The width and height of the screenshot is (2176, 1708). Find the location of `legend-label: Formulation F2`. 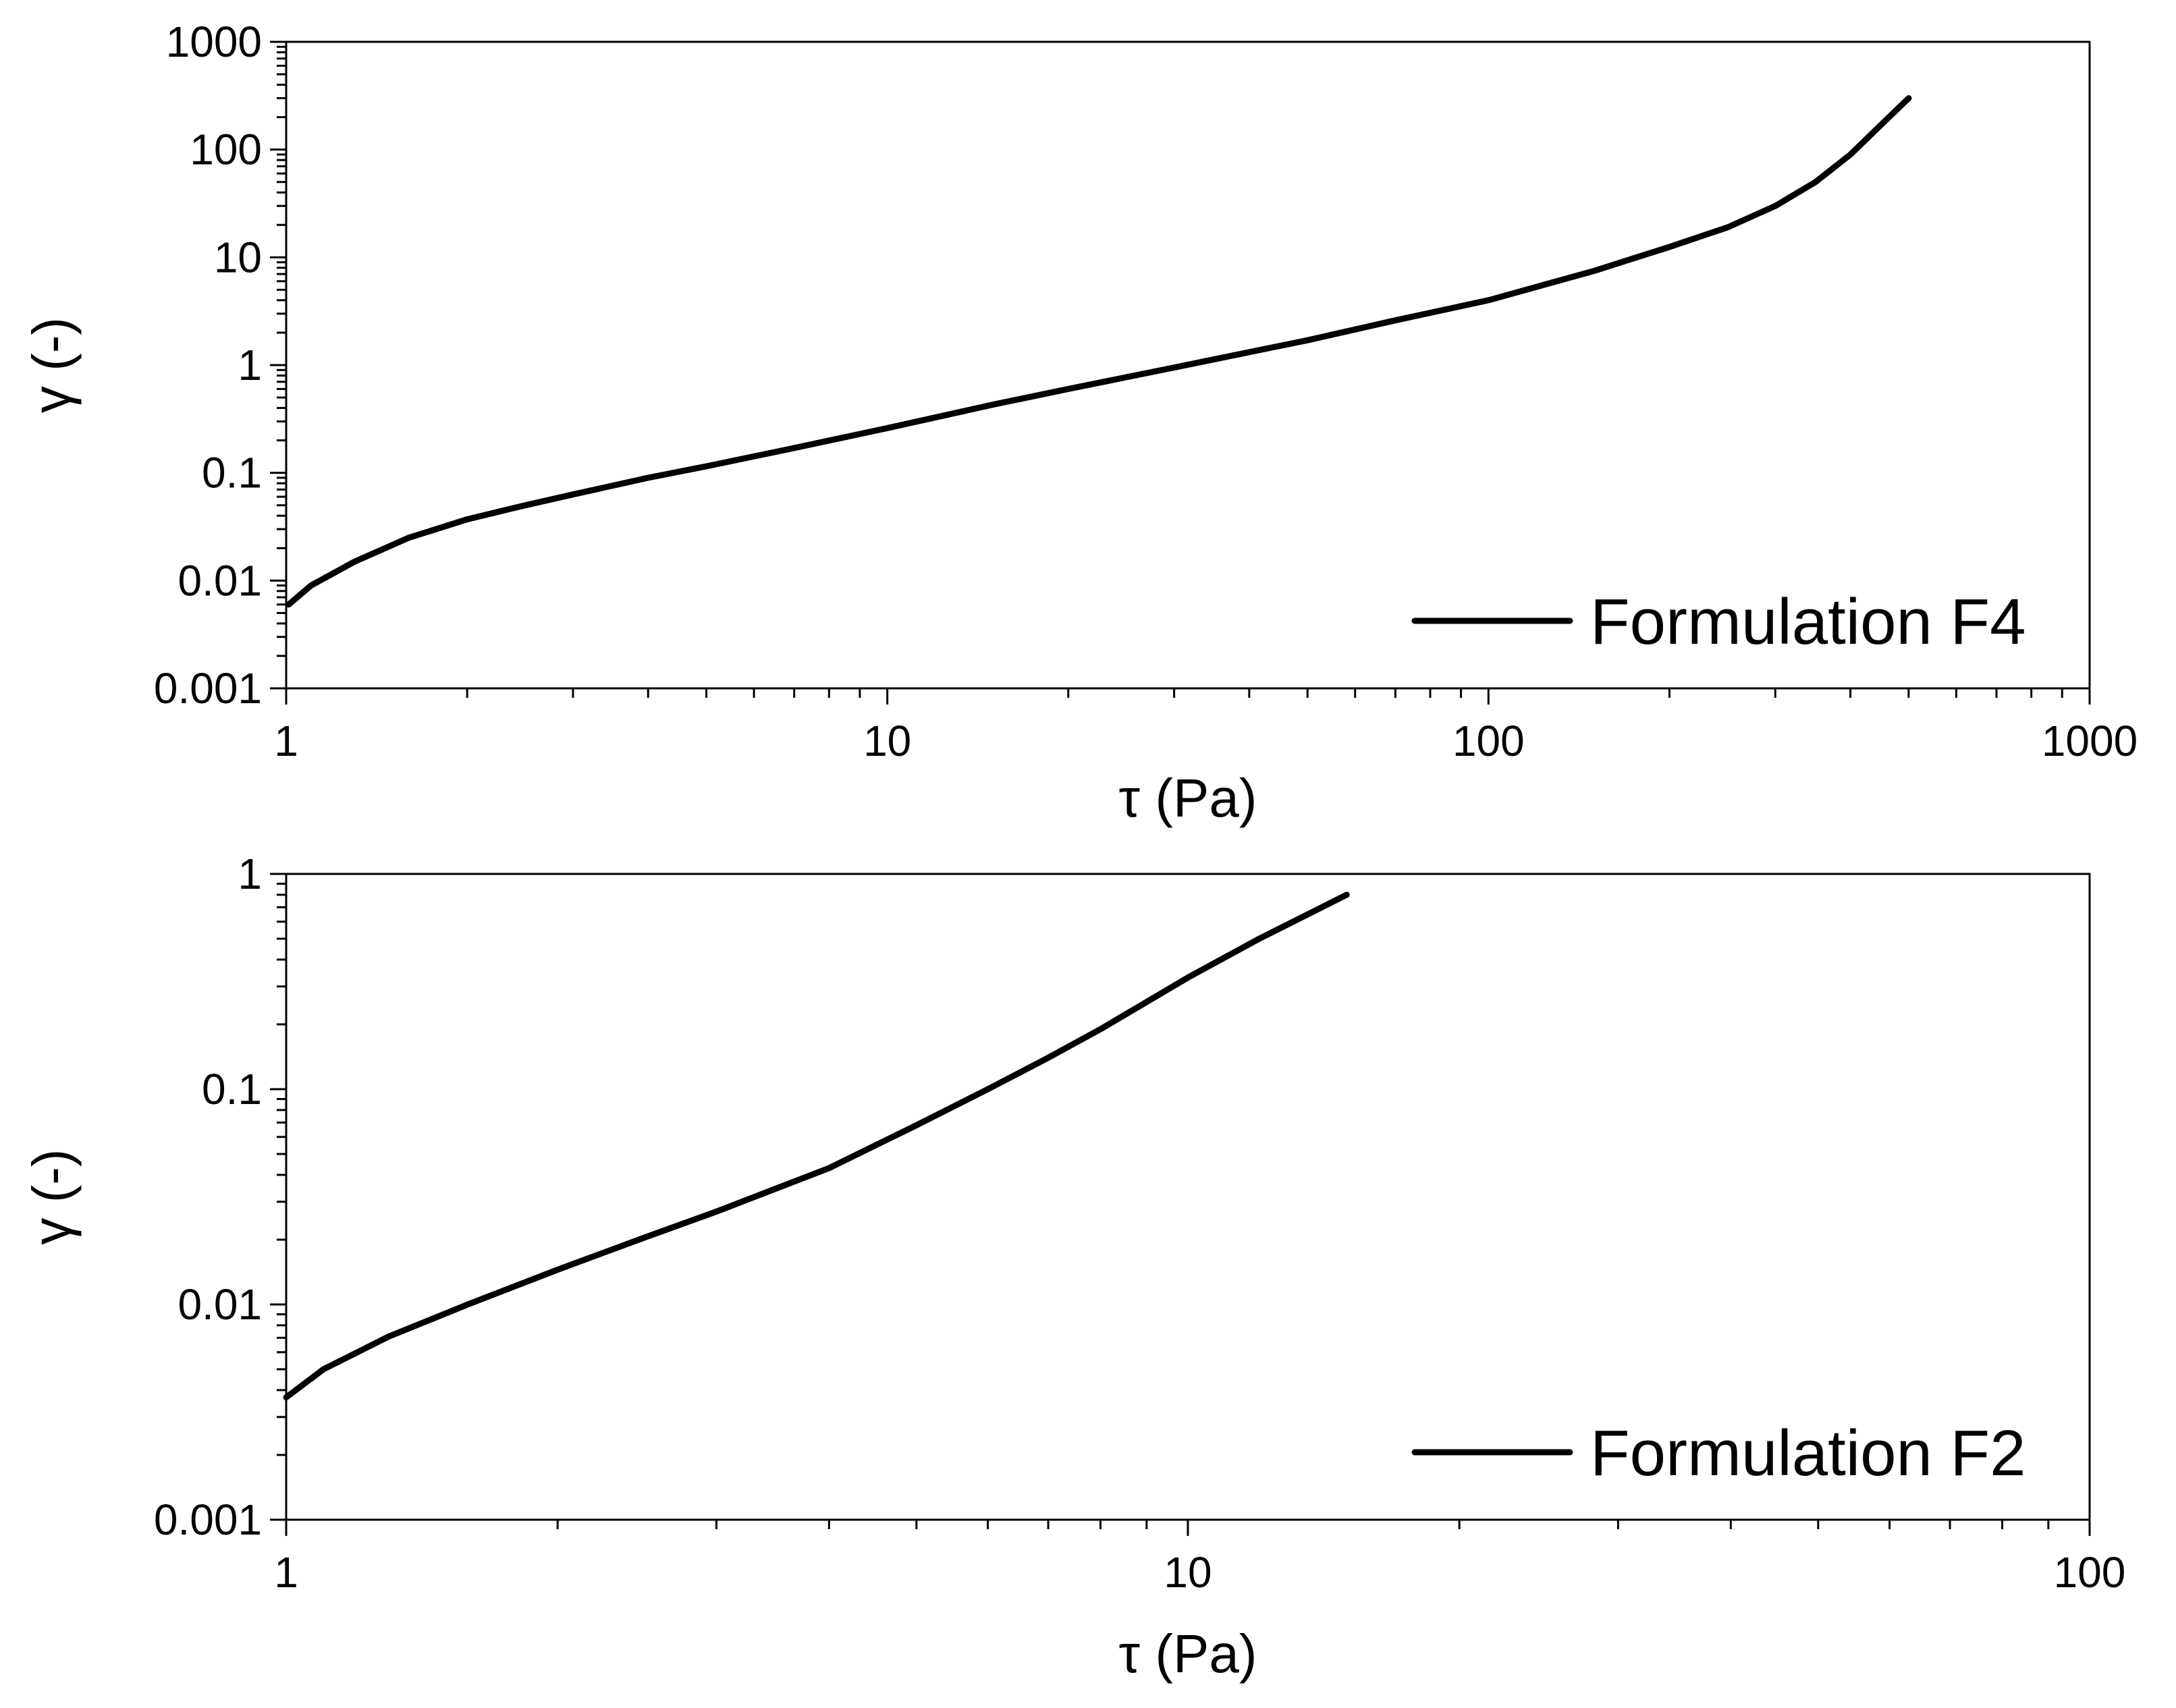

legend-label: Formulation F2 is located at coordinates (1808, 1453).